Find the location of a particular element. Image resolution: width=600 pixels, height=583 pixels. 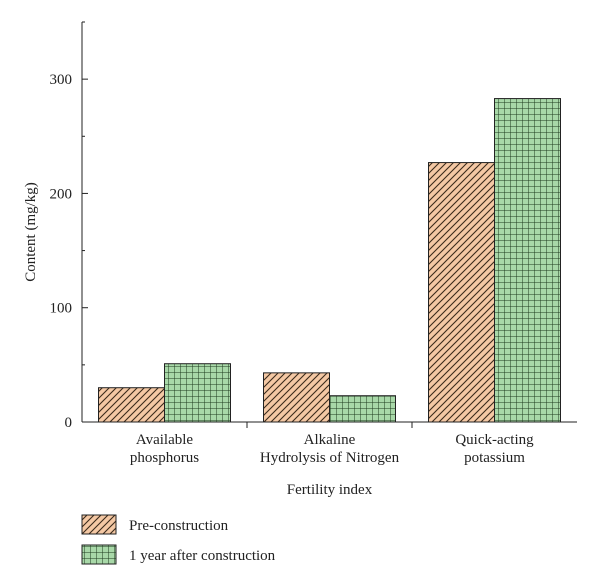

legend-entry: Pre-construction is located at coordinates (179, 526).